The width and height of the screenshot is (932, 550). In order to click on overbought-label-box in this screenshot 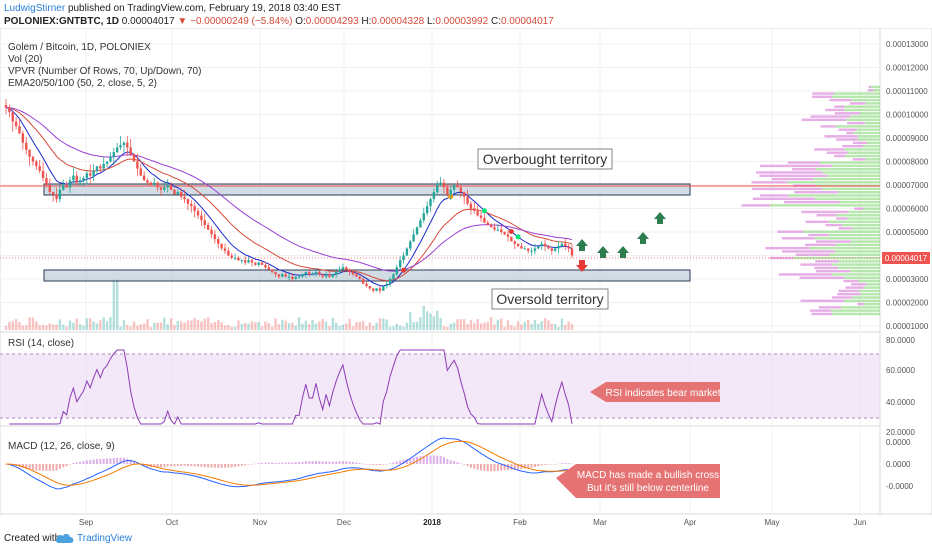, I will do `click(545, 159)`.